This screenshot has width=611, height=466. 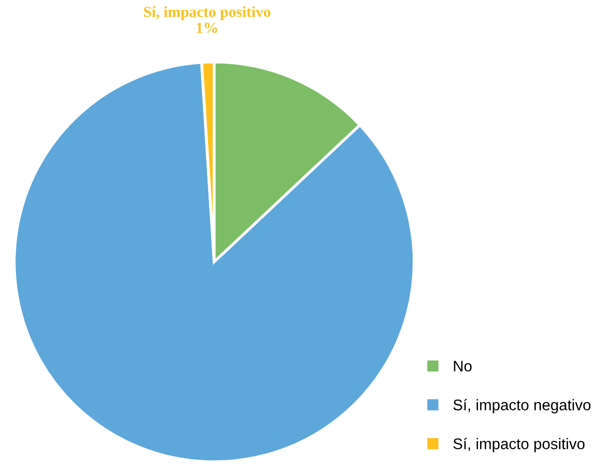 I want to click on slice-label: Sí, impacto positivo, so click(x=207, y=13).